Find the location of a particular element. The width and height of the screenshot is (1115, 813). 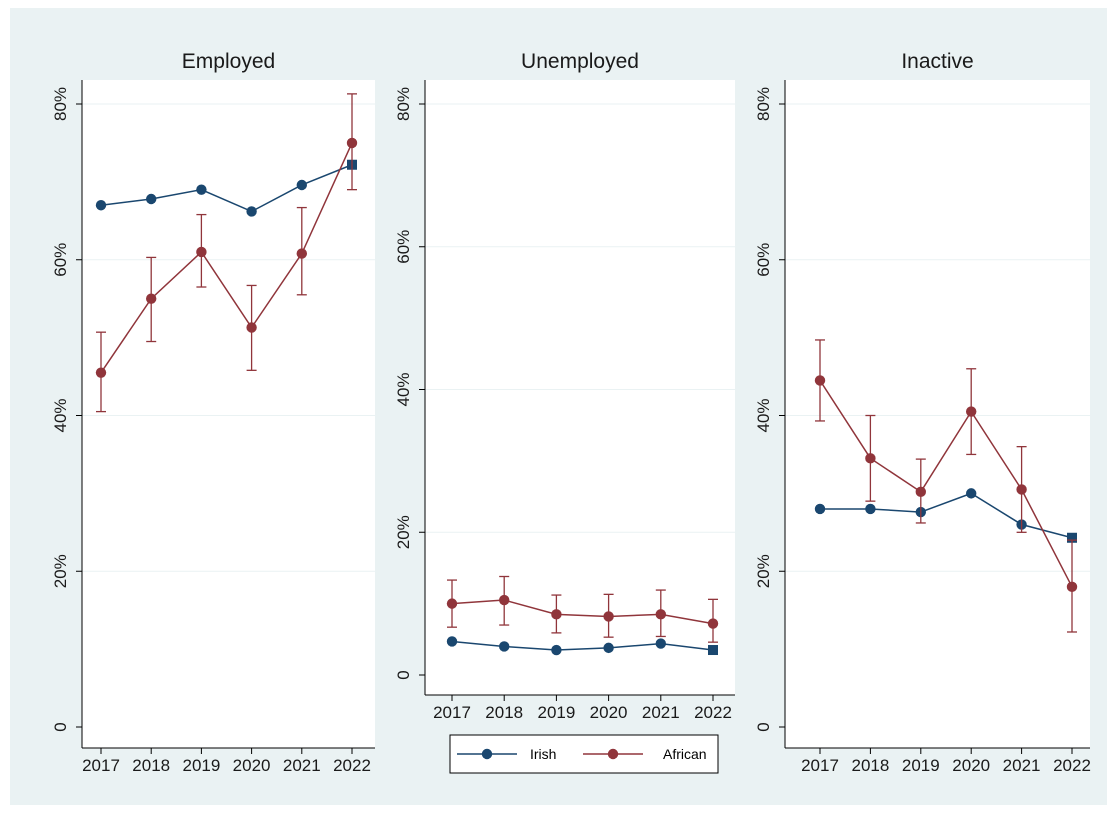

legend-label: African is located at coordinates (685, 754).